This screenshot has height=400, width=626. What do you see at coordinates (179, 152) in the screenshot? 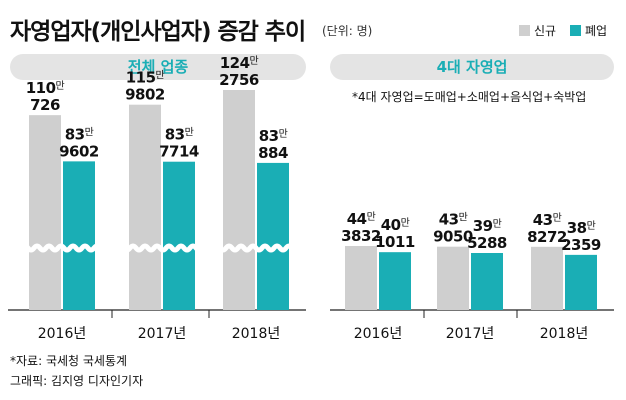
I see `data-label: 7714` at bounding box center [179, 152].